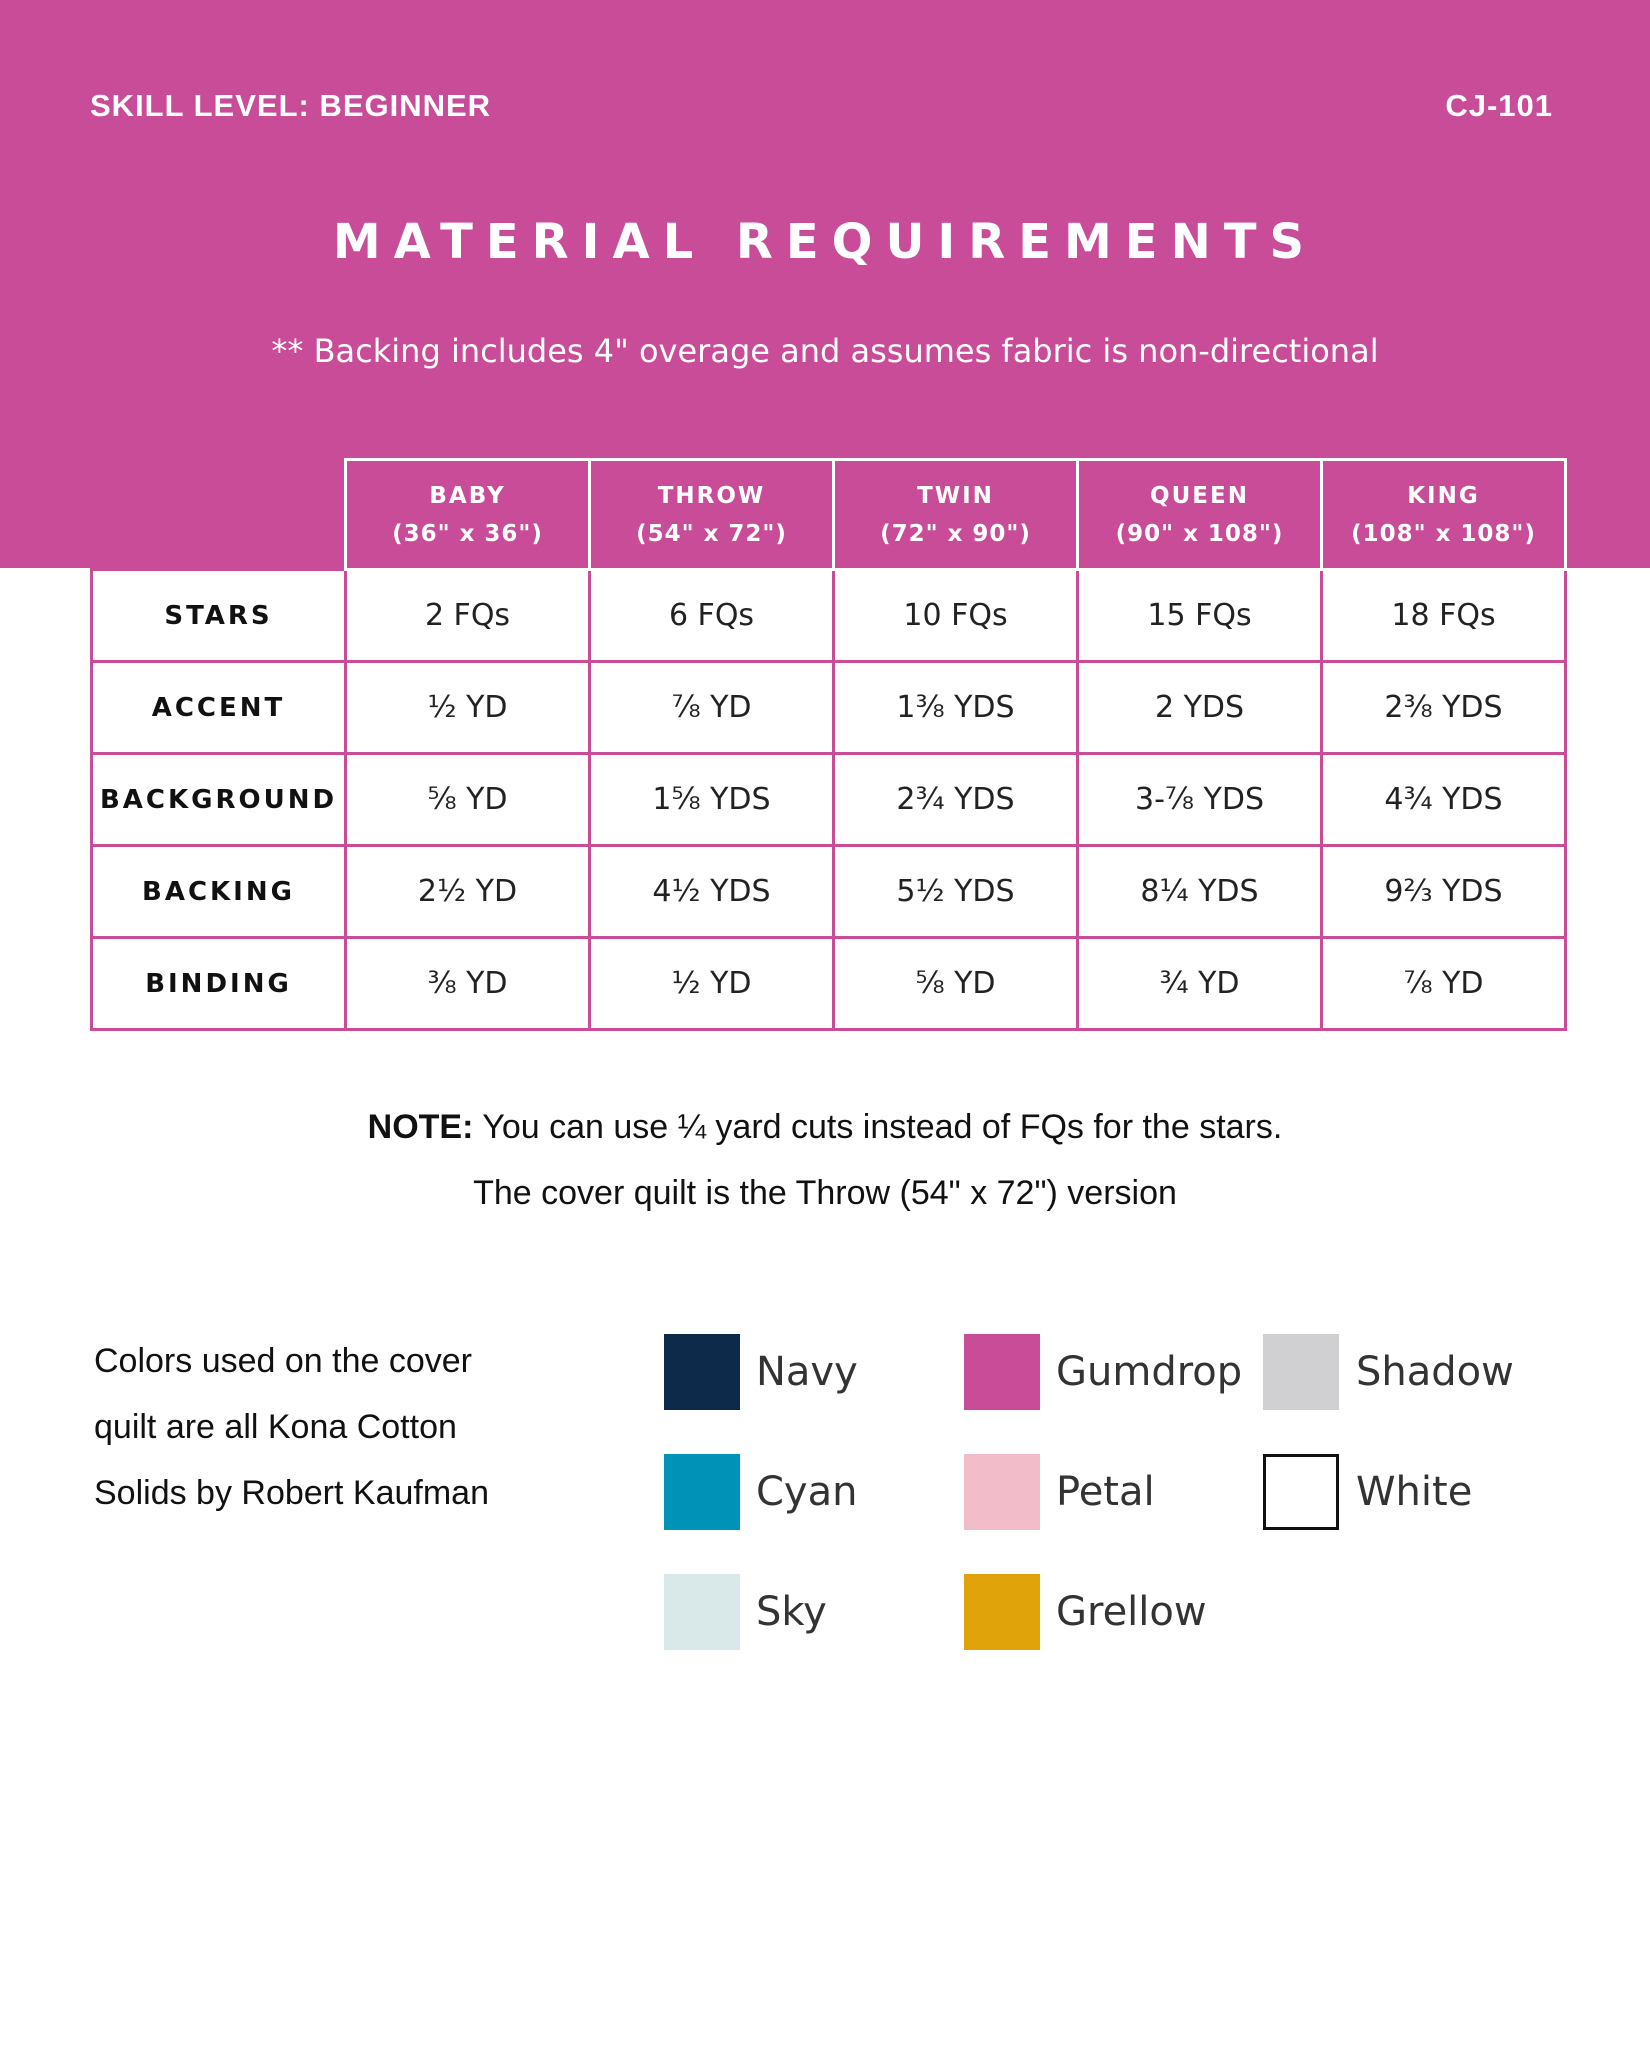  I want to click on pattern-code: CJ-101, so click(1499, 105).